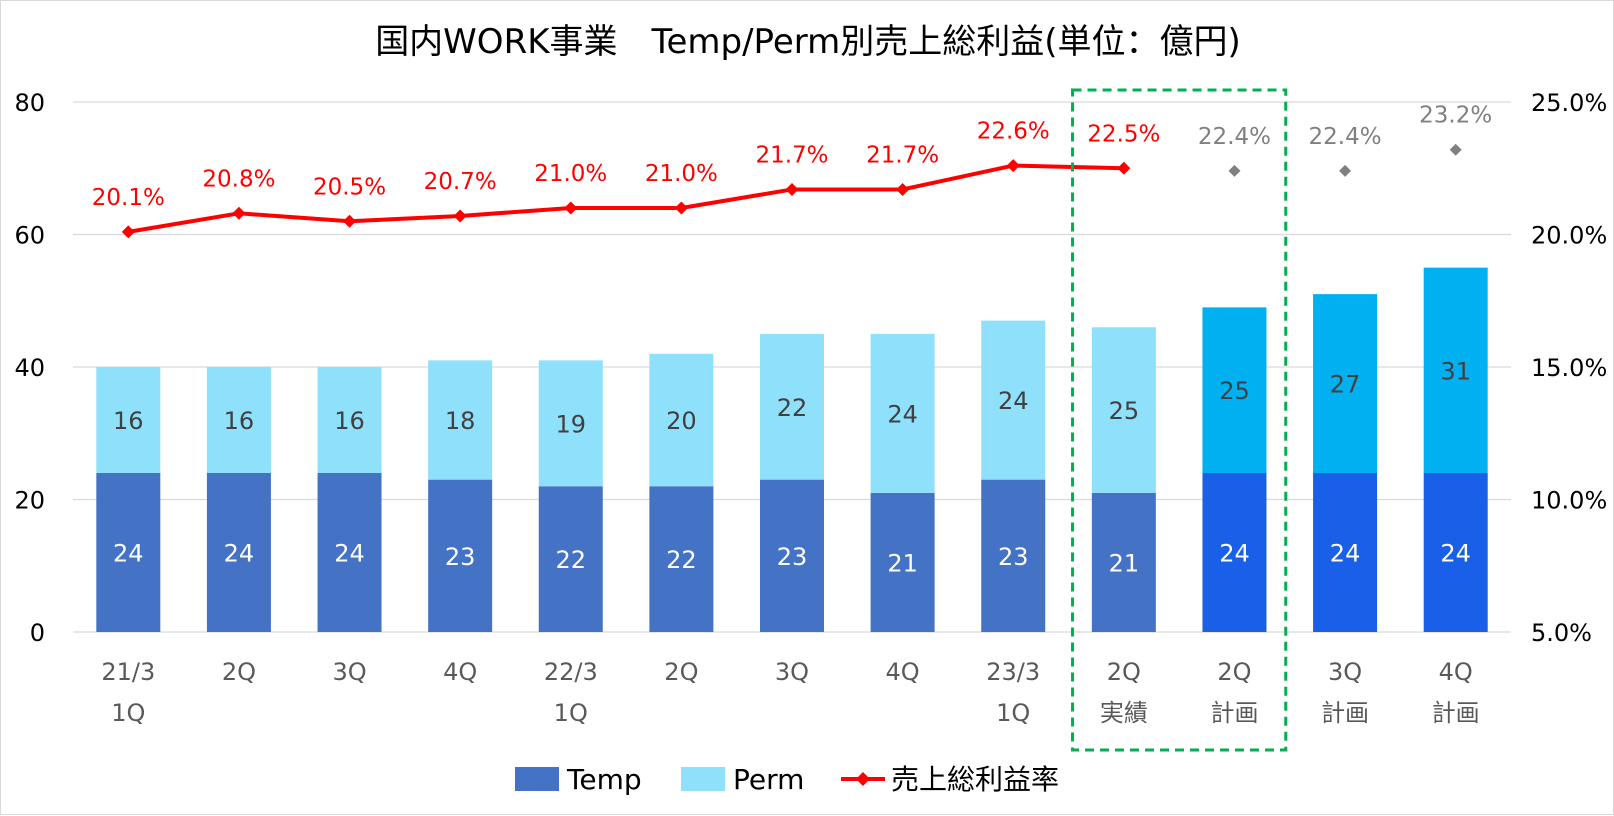  What do you see at coordinates (1455, 116) in the screenshot?
I see `gross-margin-label: 23.2%` at bounding box center [1455, 116].